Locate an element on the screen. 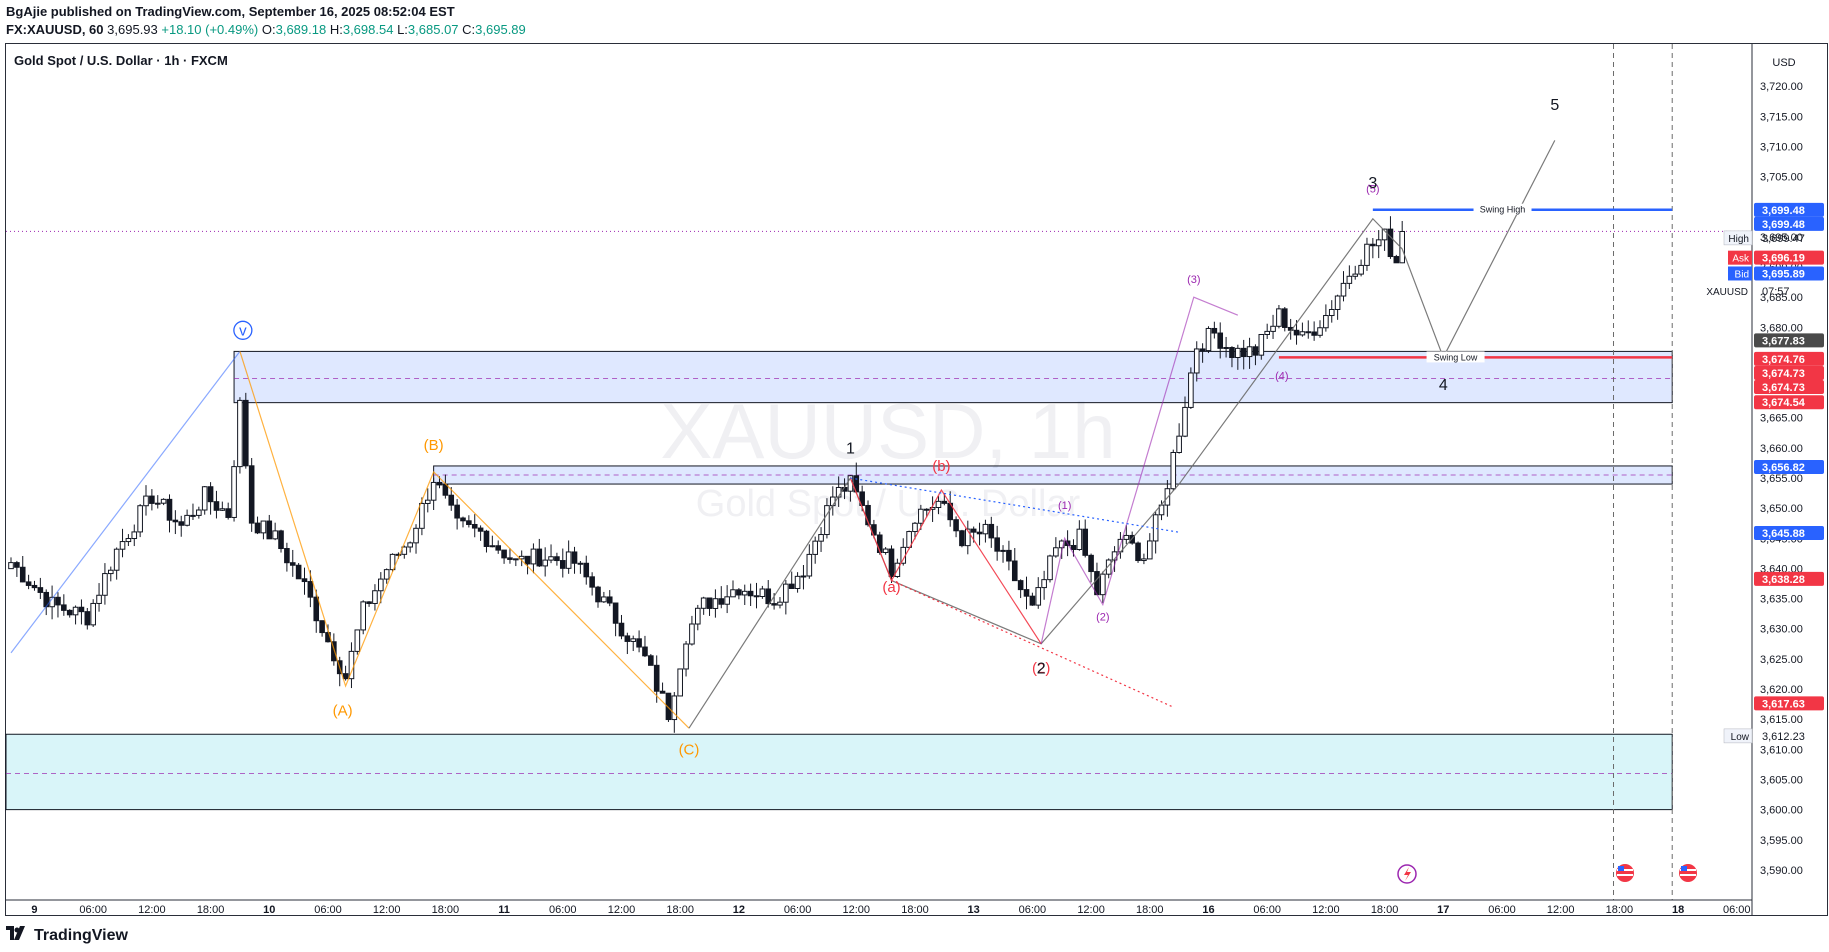  open-label: O: is located at coordinates (268, 29).